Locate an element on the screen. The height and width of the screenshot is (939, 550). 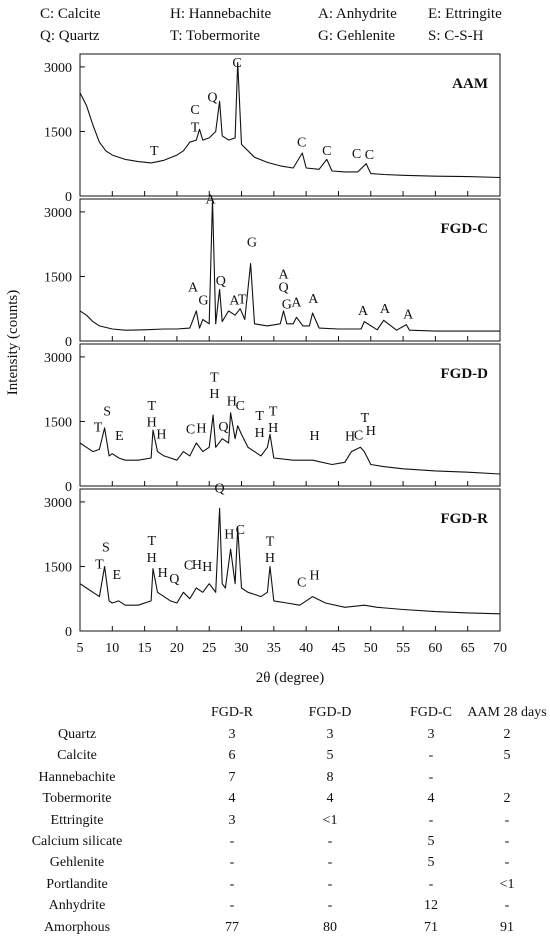
table-row-label: Amorphous is located at coordinates (77, 927).